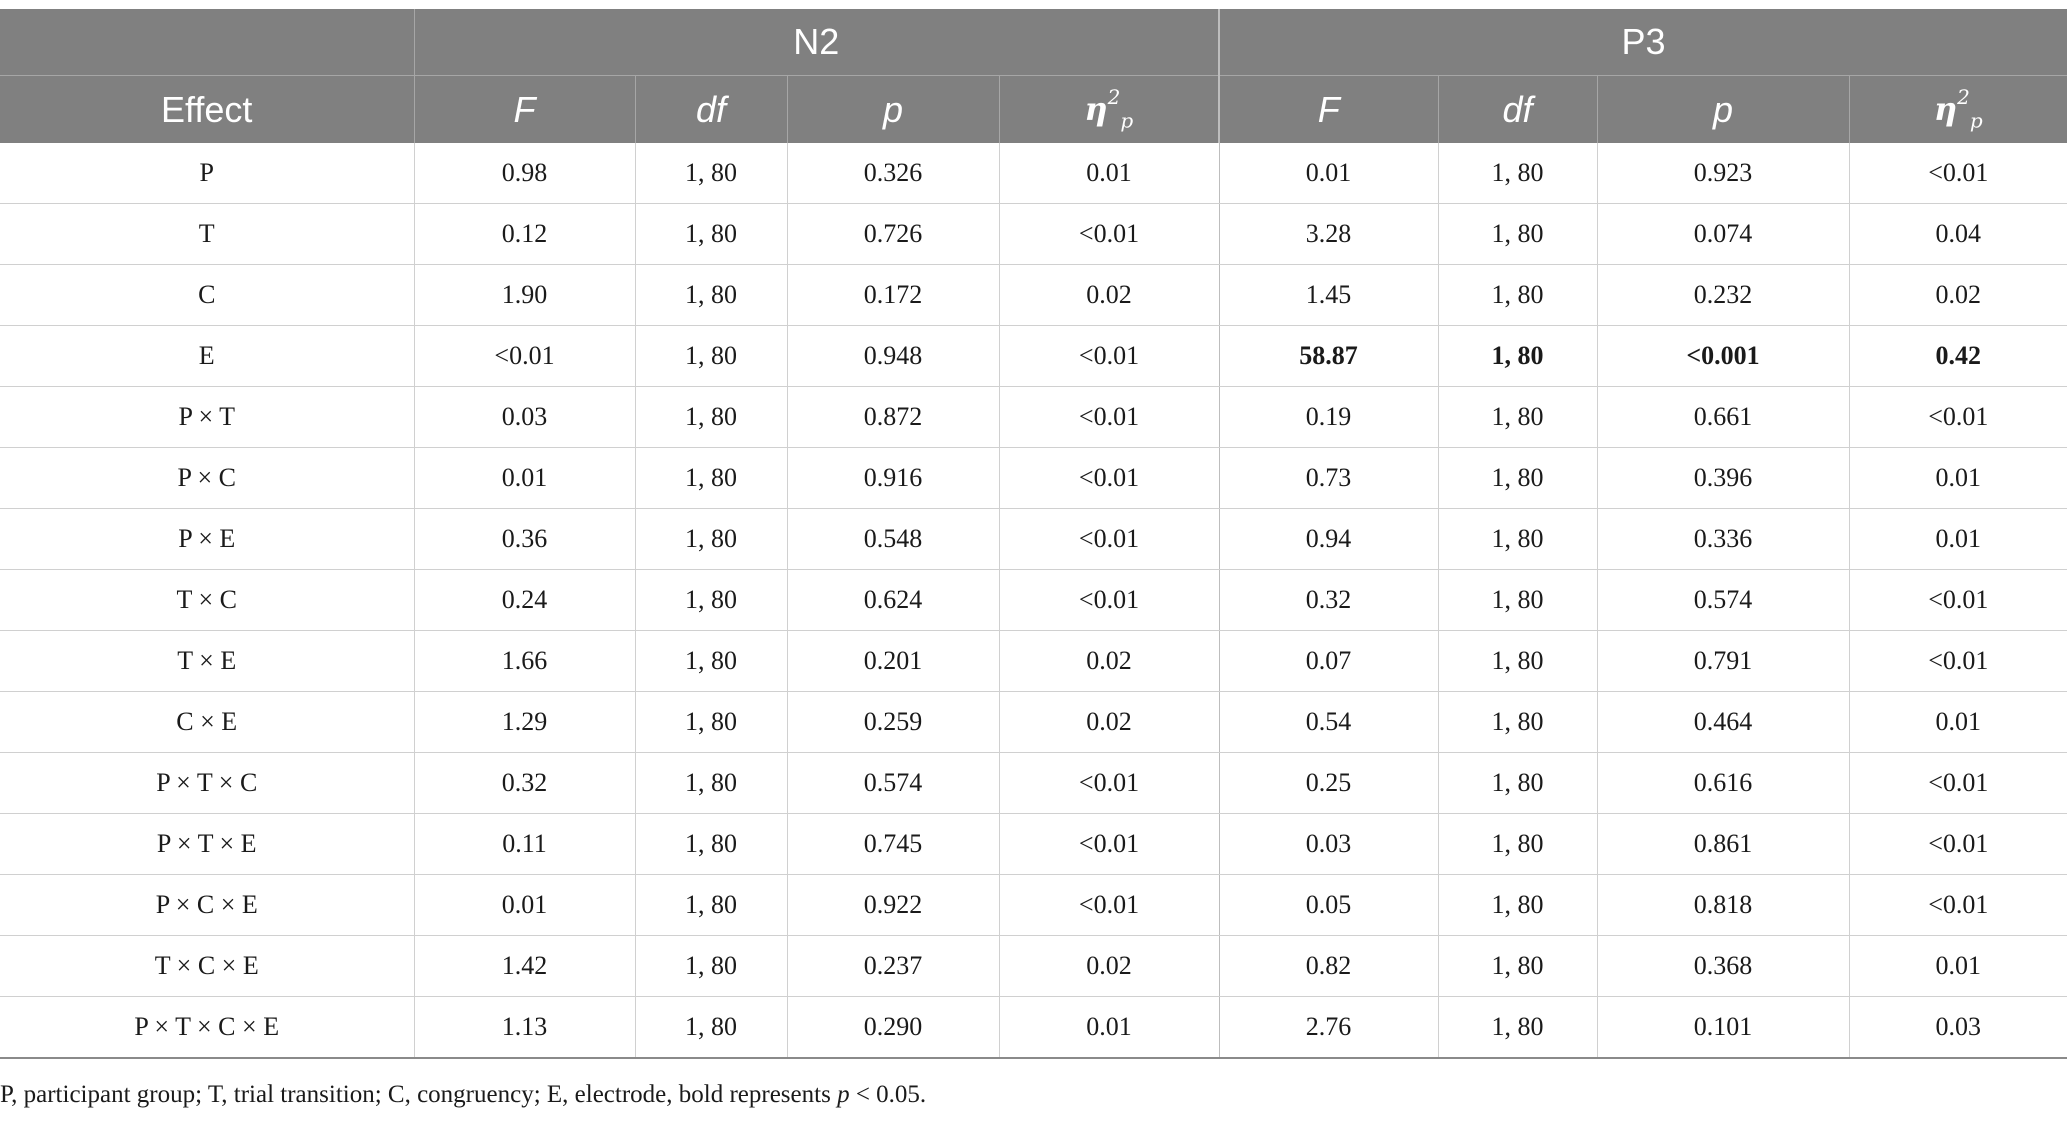  Describe the element at coordinates (892, 109) in the screenshot. I see `column-header-n2-p: p` at that location.